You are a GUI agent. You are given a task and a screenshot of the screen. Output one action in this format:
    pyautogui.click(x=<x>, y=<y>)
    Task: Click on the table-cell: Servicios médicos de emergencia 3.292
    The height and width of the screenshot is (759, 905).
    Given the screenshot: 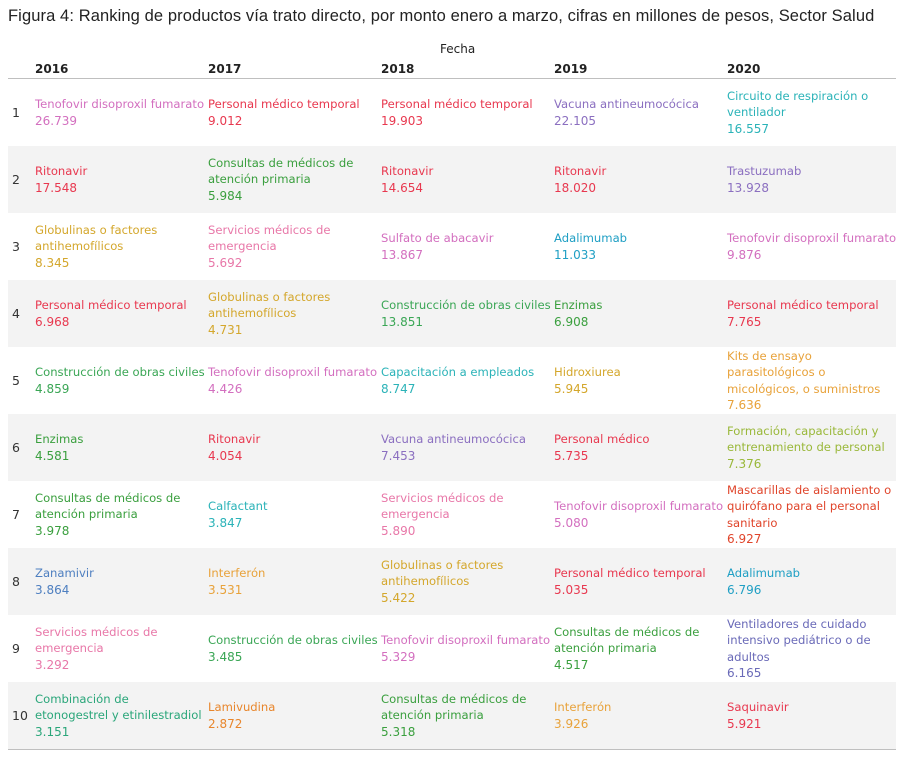 What is the action you would take?
    pyautogui.click(x=120, y=648)
    